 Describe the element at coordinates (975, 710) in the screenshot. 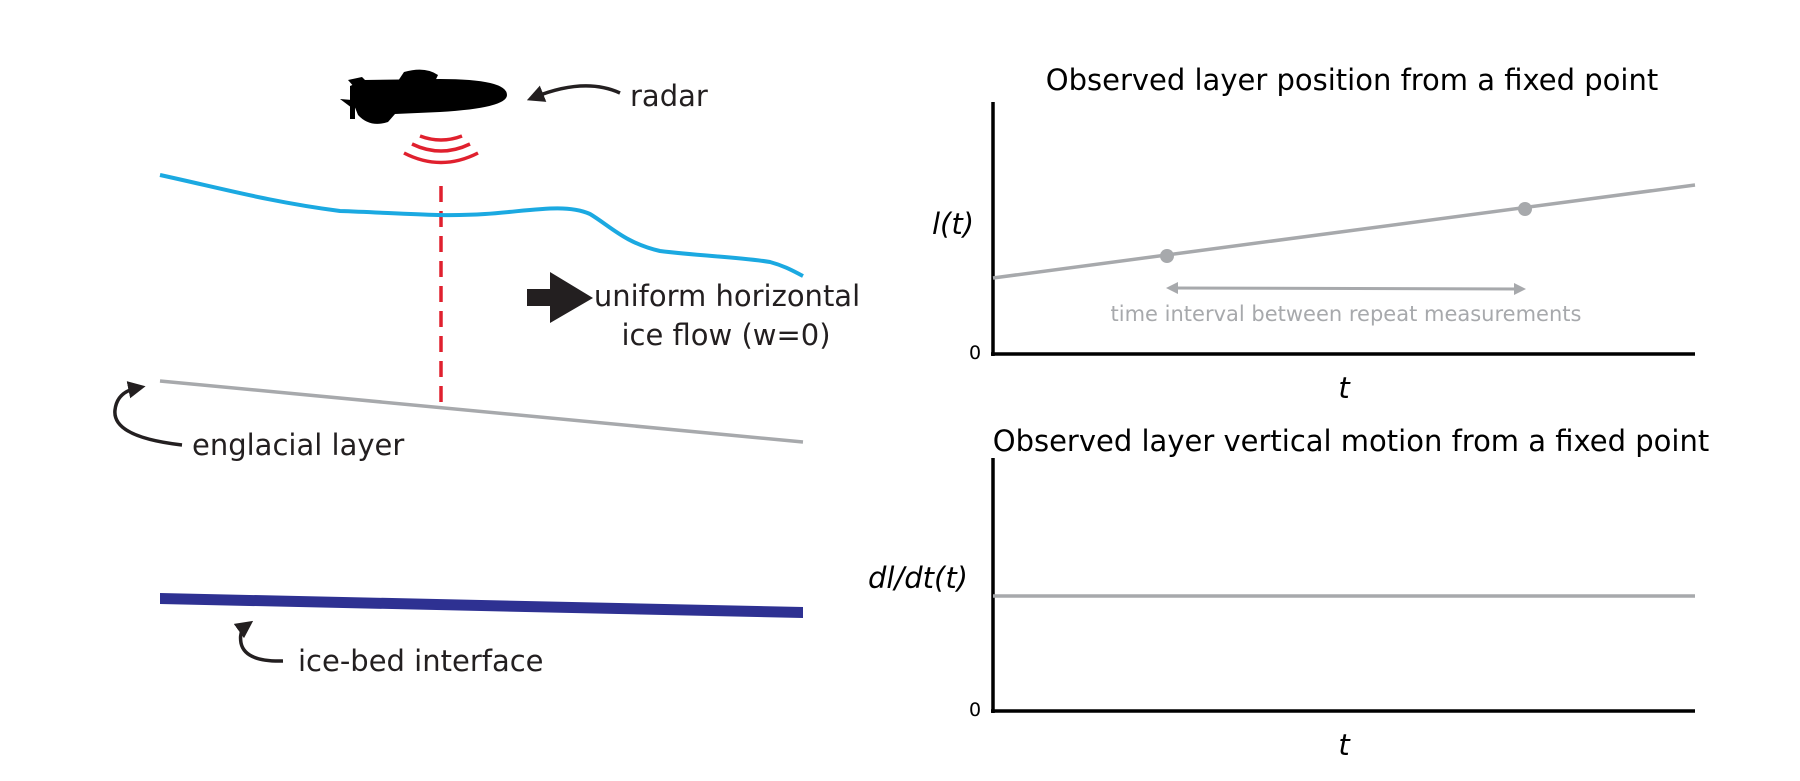

I see `chart2-y-origin: 0` at that location.